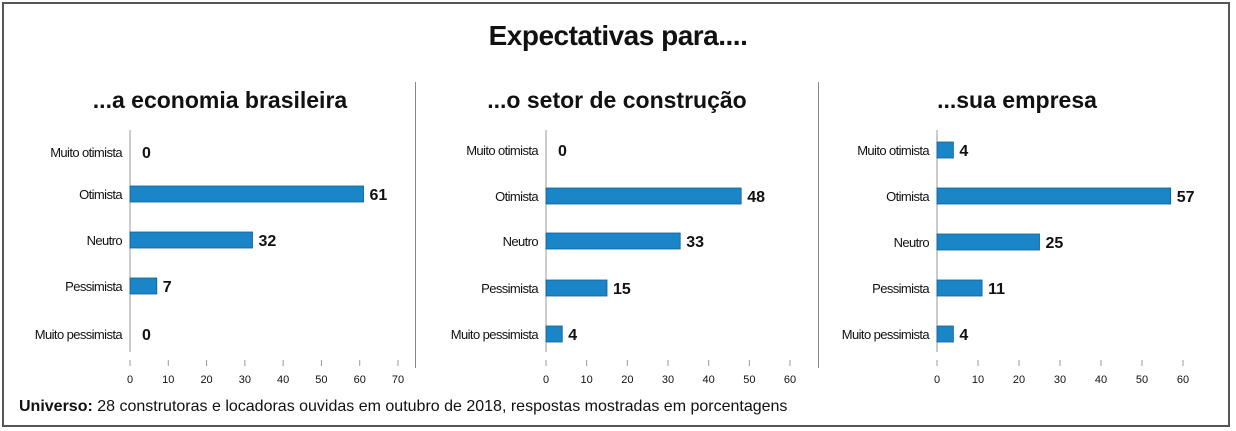 The image size is (1236, 431). Describe the element at coordinates (1017, 100) in the screenshot. I see `panel-title: ...sua empresa` at that location.